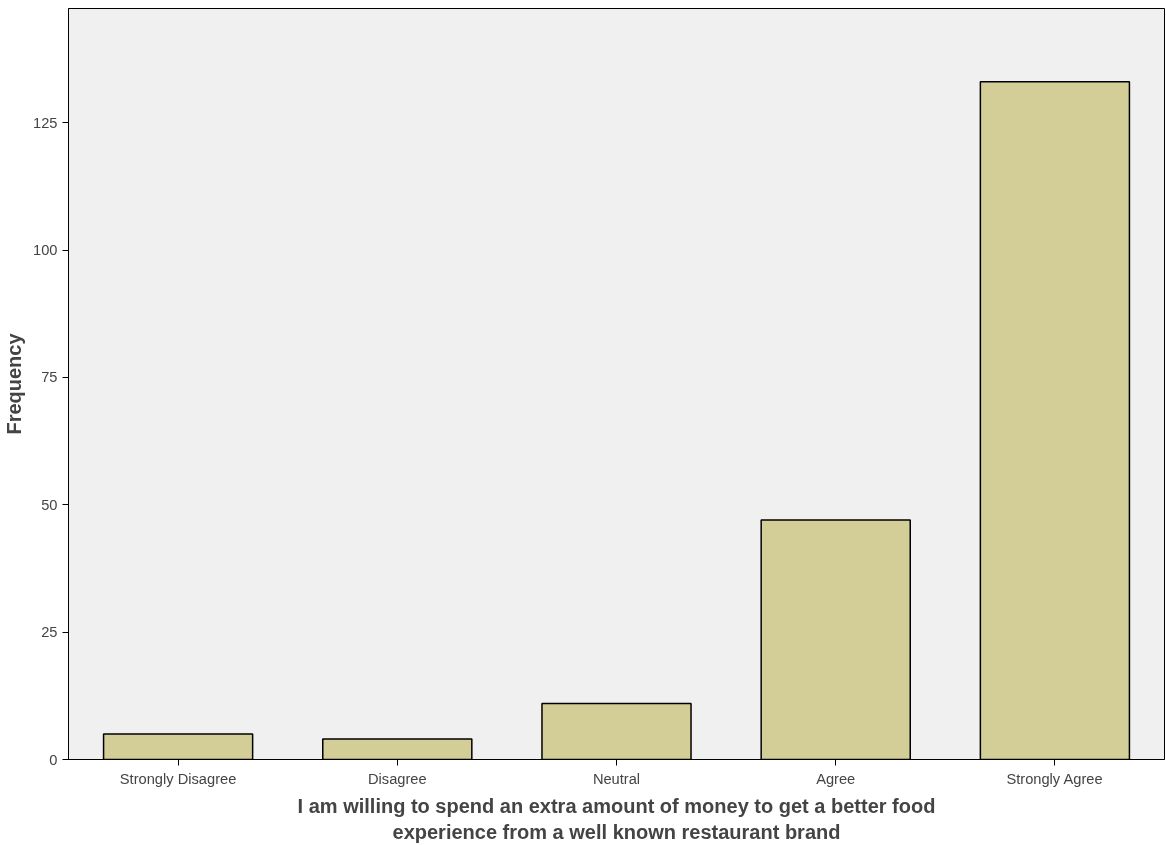  What do you see at coordinates (45, 250) in the screenshot?
I see `y-tick-label: 100` at bounding box center [45, 250].